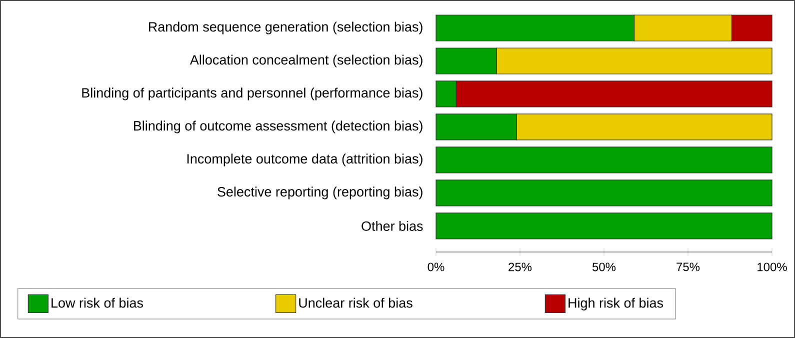 This screenshot has width=795, height=338. What do you see at coordinates (604, 267) in the screenshot?
I see `x-tick-label: 50%` at bounding box center [604, 267].